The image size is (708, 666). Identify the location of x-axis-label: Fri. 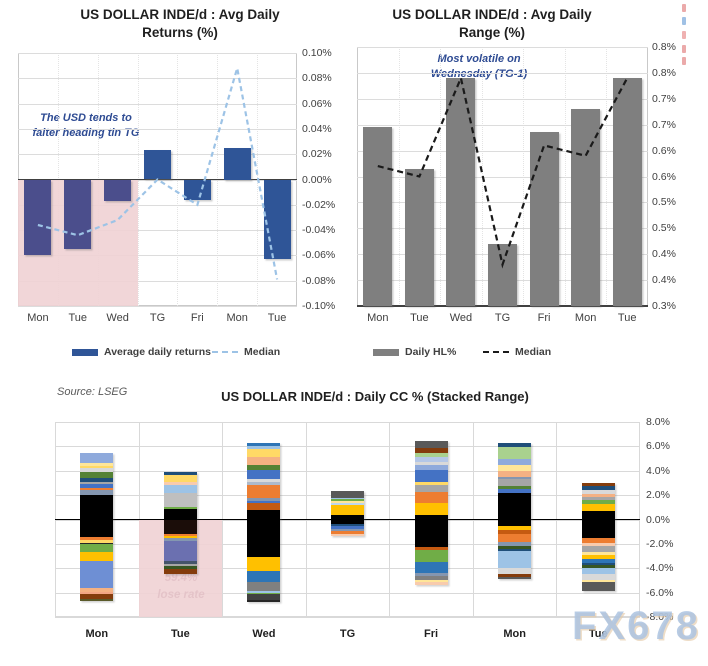
(544, 318).